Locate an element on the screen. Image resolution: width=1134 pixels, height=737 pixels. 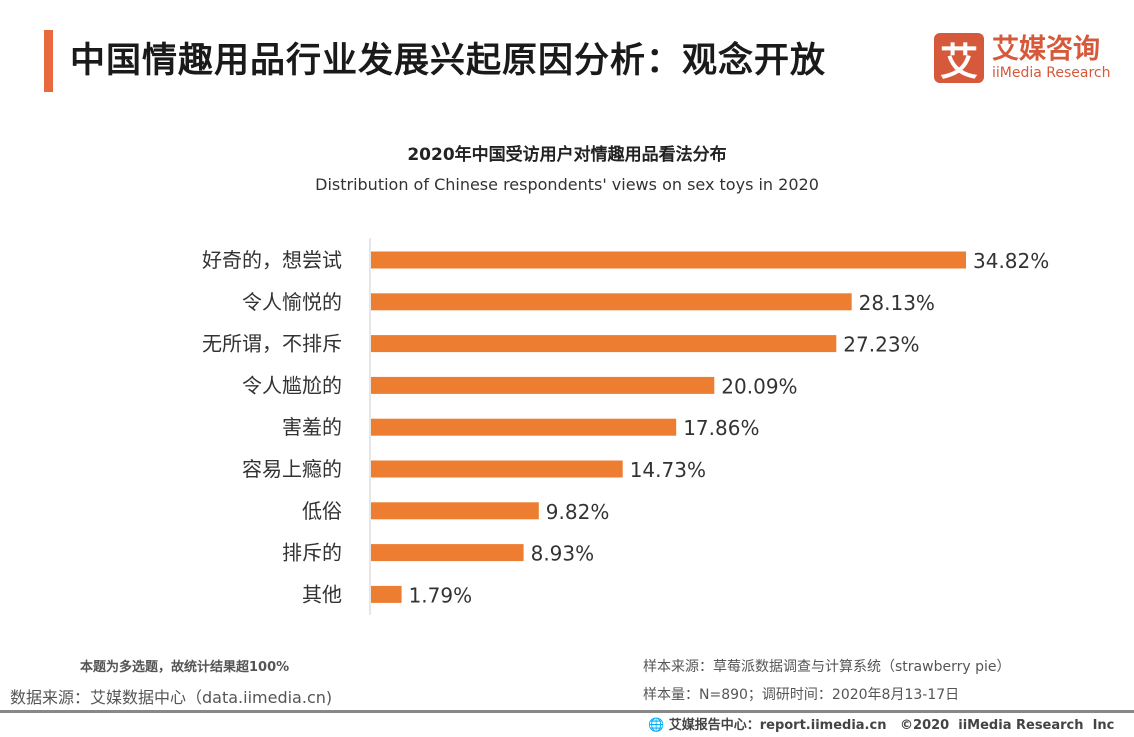
data-label: 20.09% is located at coordinates (759, 386).